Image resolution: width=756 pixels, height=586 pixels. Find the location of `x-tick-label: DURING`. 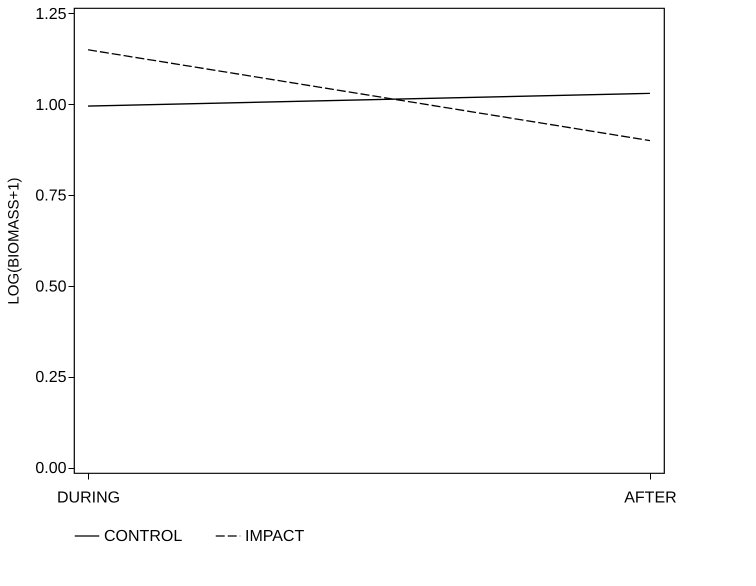

x-tick-label: DURING is located at coordinates (88, 498).